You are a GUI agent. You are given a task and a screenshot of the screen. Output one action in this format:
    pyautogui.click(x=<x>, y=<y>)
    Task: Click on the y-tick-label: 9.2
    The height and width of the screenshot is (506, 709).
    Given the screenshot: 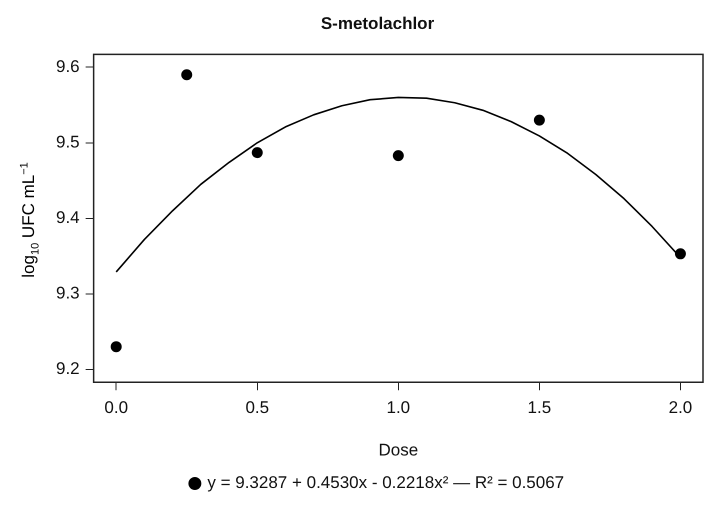 What is the action you would take?
    pyautogui.click(x=68, y=368)
    